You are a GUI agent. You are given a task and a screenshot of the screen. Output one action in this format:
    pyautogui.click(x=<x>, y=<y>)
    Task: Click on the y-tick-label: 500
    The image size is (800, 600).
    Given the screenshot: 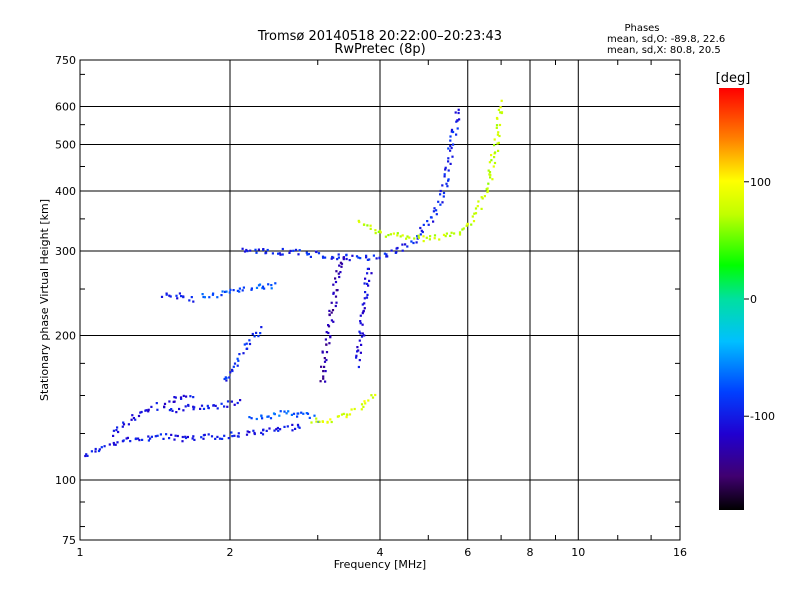 What is the action you would take?
    pyautogui.click(x=65, y=145)
    